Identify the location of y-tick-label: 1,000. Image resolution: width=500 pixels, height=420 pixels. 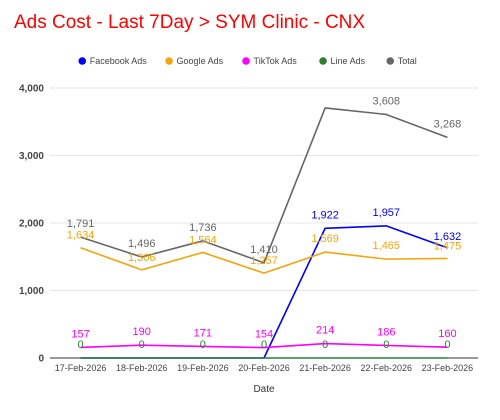
(31, 291).